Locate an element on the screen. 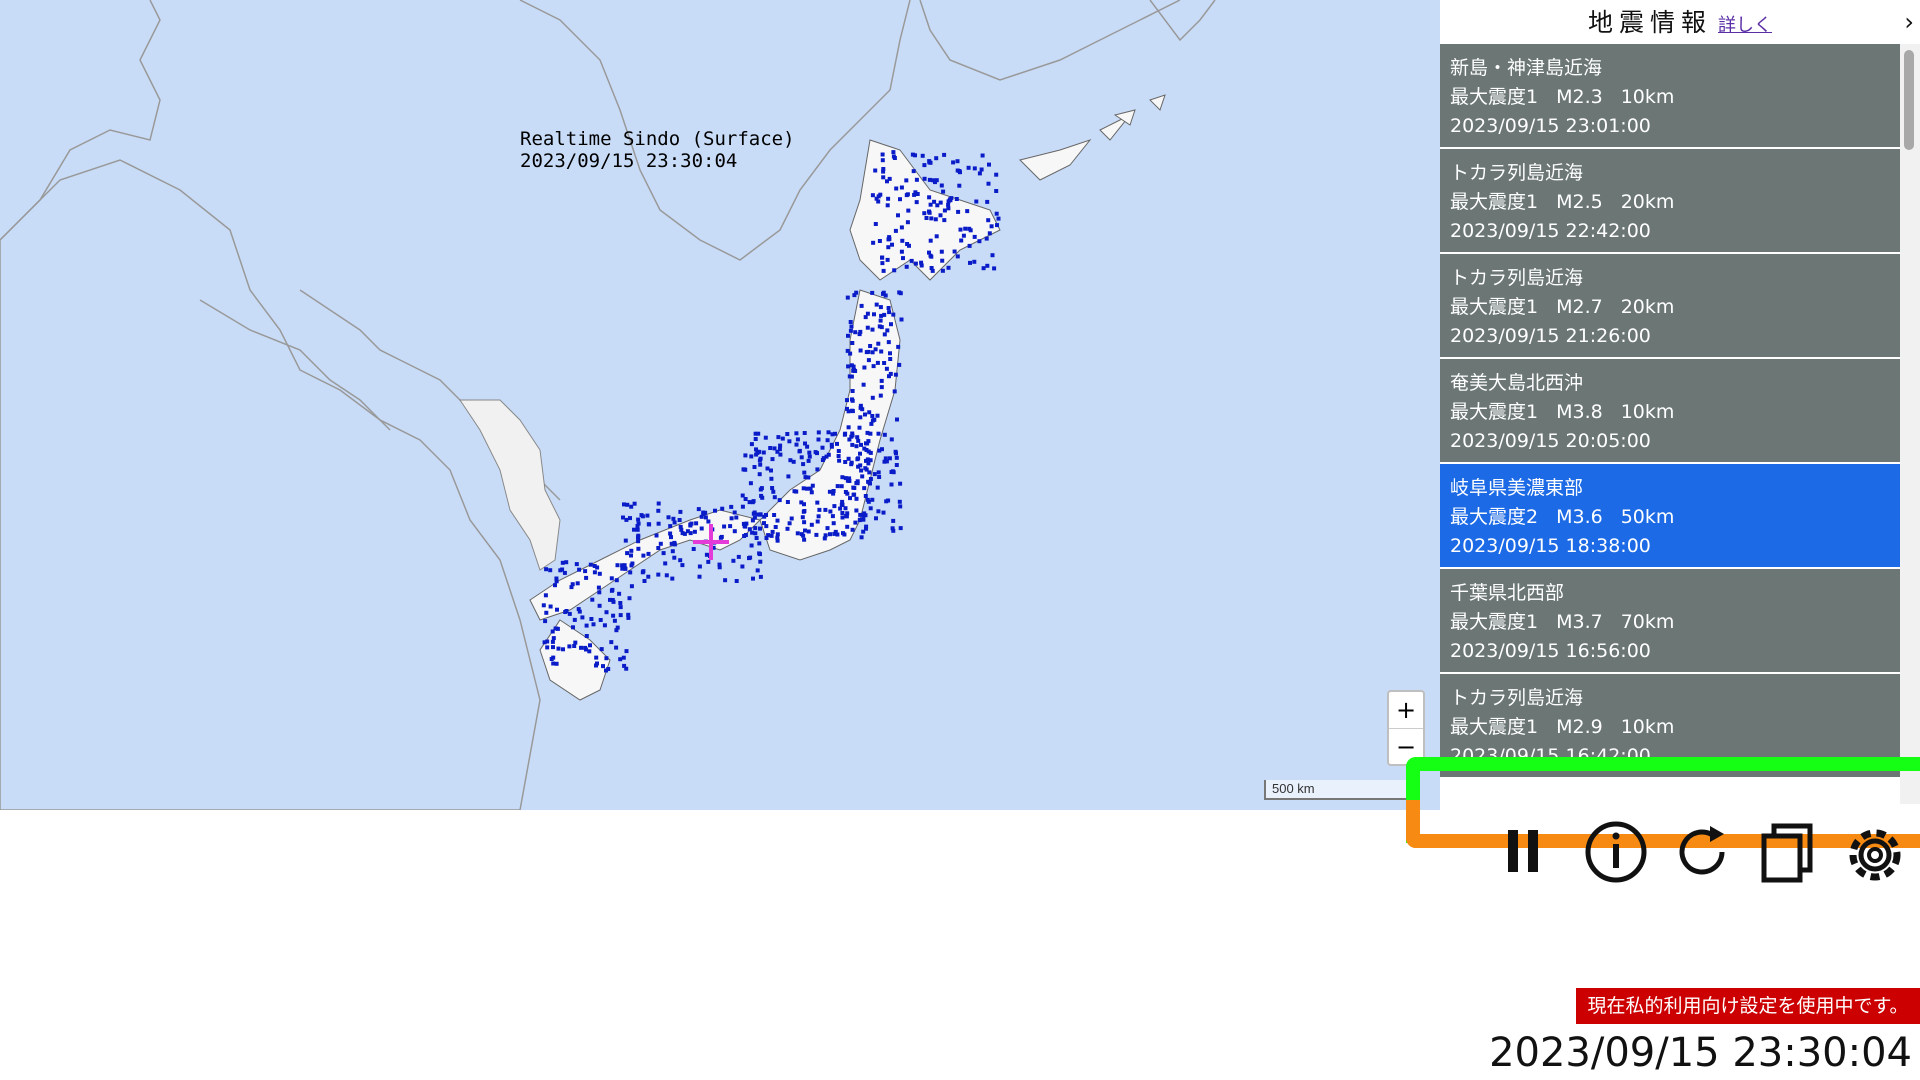 The height and width of the screenshot is (1080, 1920). zoom-in-button: + is located at coordinates (1406, 710).